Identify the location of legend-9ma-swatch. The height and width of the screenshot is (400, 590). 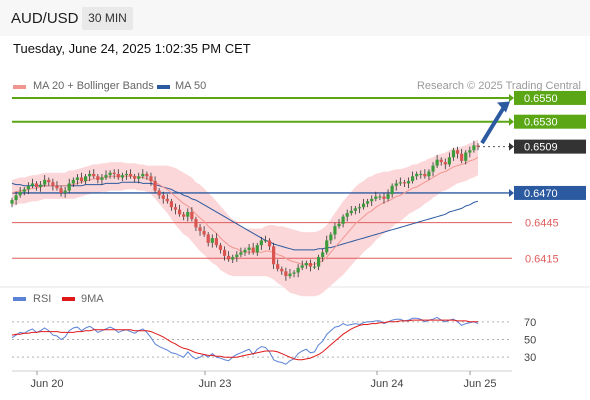
(68, 299).